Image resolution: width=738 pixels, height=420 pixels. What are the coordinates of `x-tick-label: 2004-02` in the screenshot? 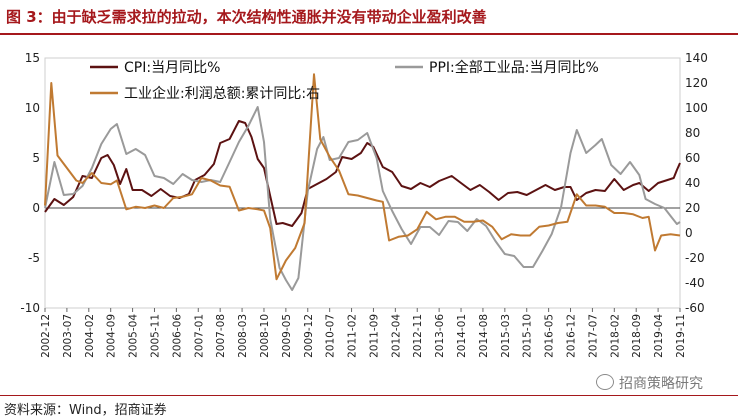 It's located at (90, 336).